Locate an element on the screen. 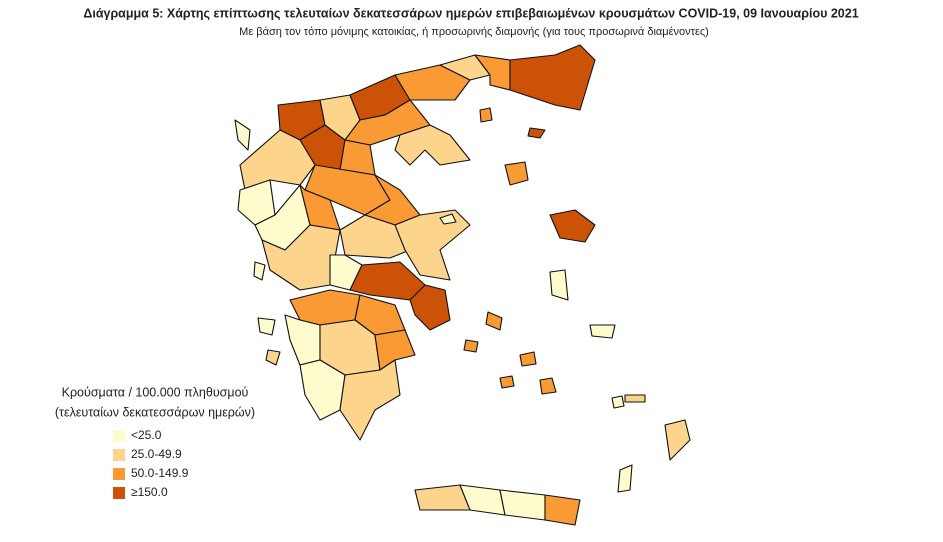 Image resolution: width=943 pixels, height=542 pixels. legend-label: ≥150.0 is located at coordinates (149, 492).